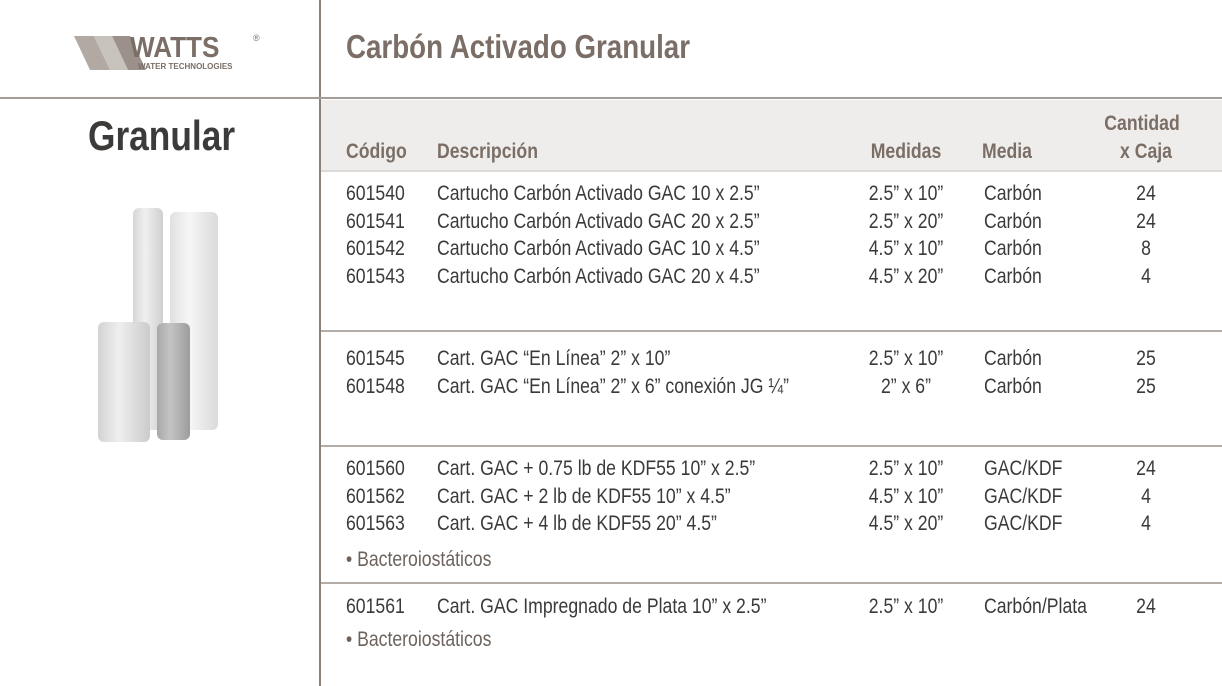  What do you see at coordinates (584, 496) in the screenshot?
I see `row-description: Cart. GAC + 2 lb de KDF55 10” x 4.5”` at bounding box center [584, 496].